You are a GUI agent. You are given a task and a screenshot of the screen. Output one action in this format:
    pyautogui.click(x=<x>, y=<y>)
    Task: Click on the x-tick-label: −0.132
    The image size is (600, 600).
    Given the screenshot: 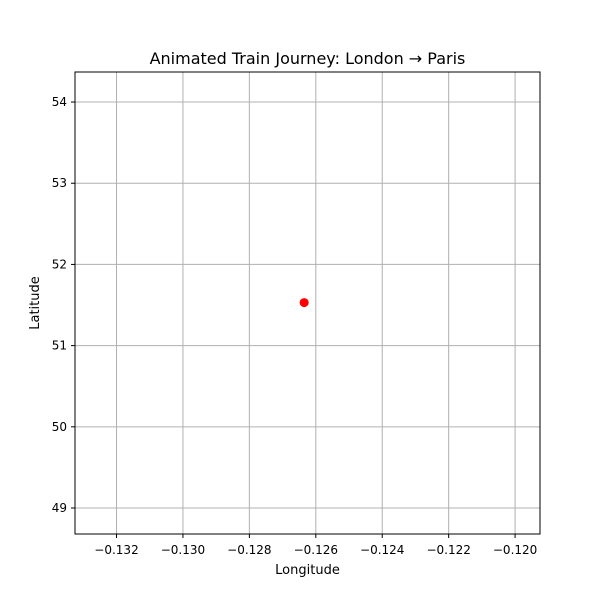 What is the action you would take?
    pyautogui.click(x=116, y=550)
    